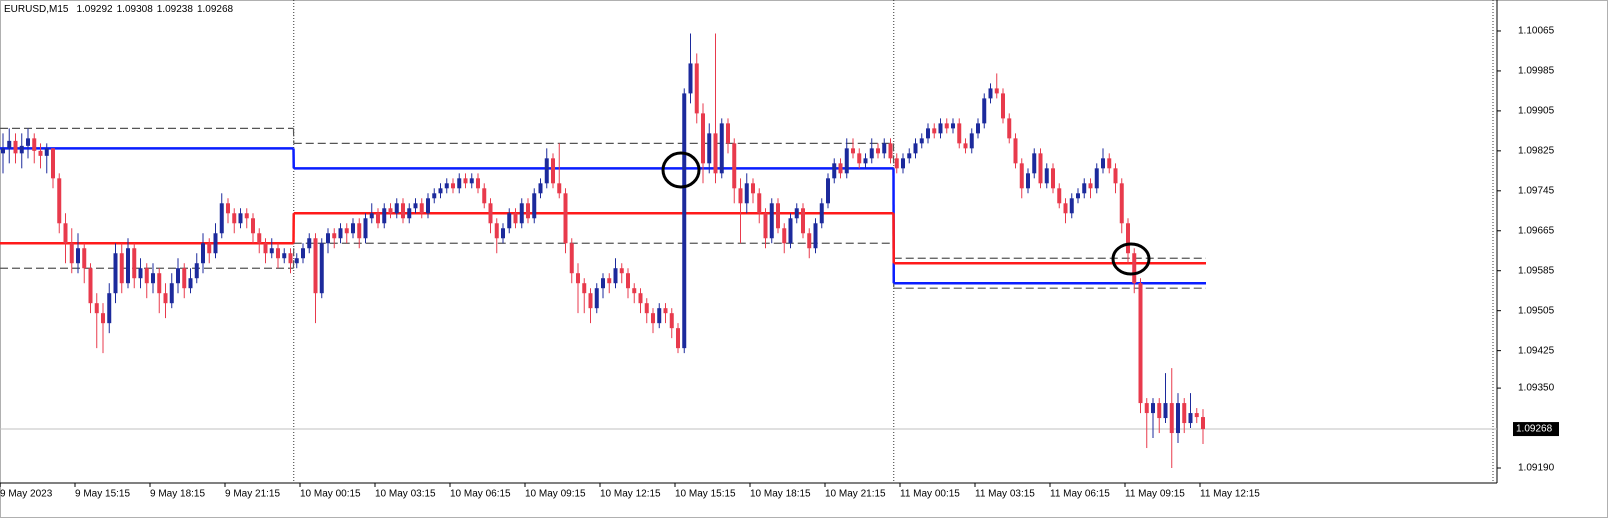 This screenshot has width=1608, height=518. Describe the element at coordinates (780, 494) in the screenshot. I see `x-tick-label: 10 May 18:15` at that location.